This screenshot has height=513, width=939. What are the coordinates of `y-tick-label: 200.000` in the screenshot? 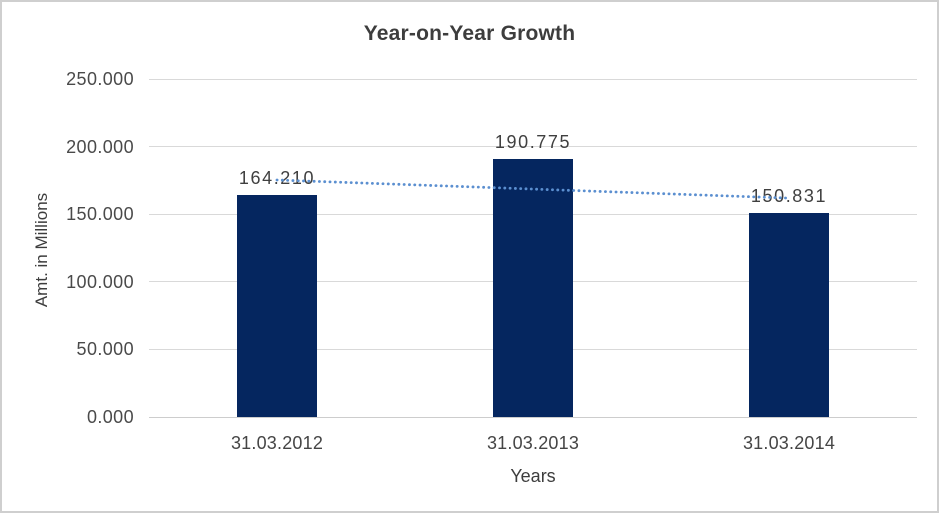 It's located at (100, 146).